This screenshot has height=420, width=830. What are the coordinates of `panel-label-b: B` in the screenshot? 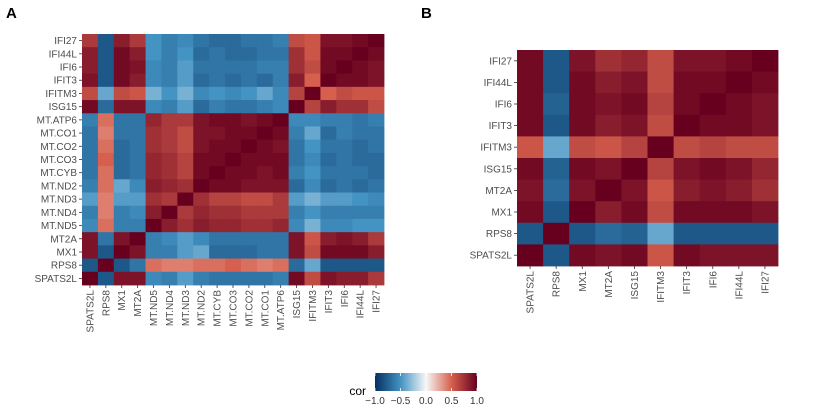 It's located at (426, 13).